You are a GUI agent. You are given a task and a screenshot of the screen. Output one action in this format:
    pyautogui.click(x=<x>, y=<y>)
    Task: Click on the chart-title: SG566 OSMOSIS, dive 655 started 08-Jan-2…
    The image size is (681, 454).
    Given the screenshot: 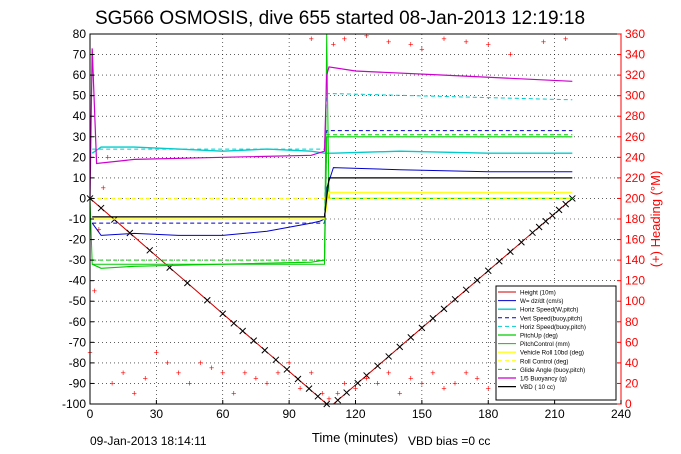 What is the action you would take?
    pyautogui.click(x=340, y=18)
    